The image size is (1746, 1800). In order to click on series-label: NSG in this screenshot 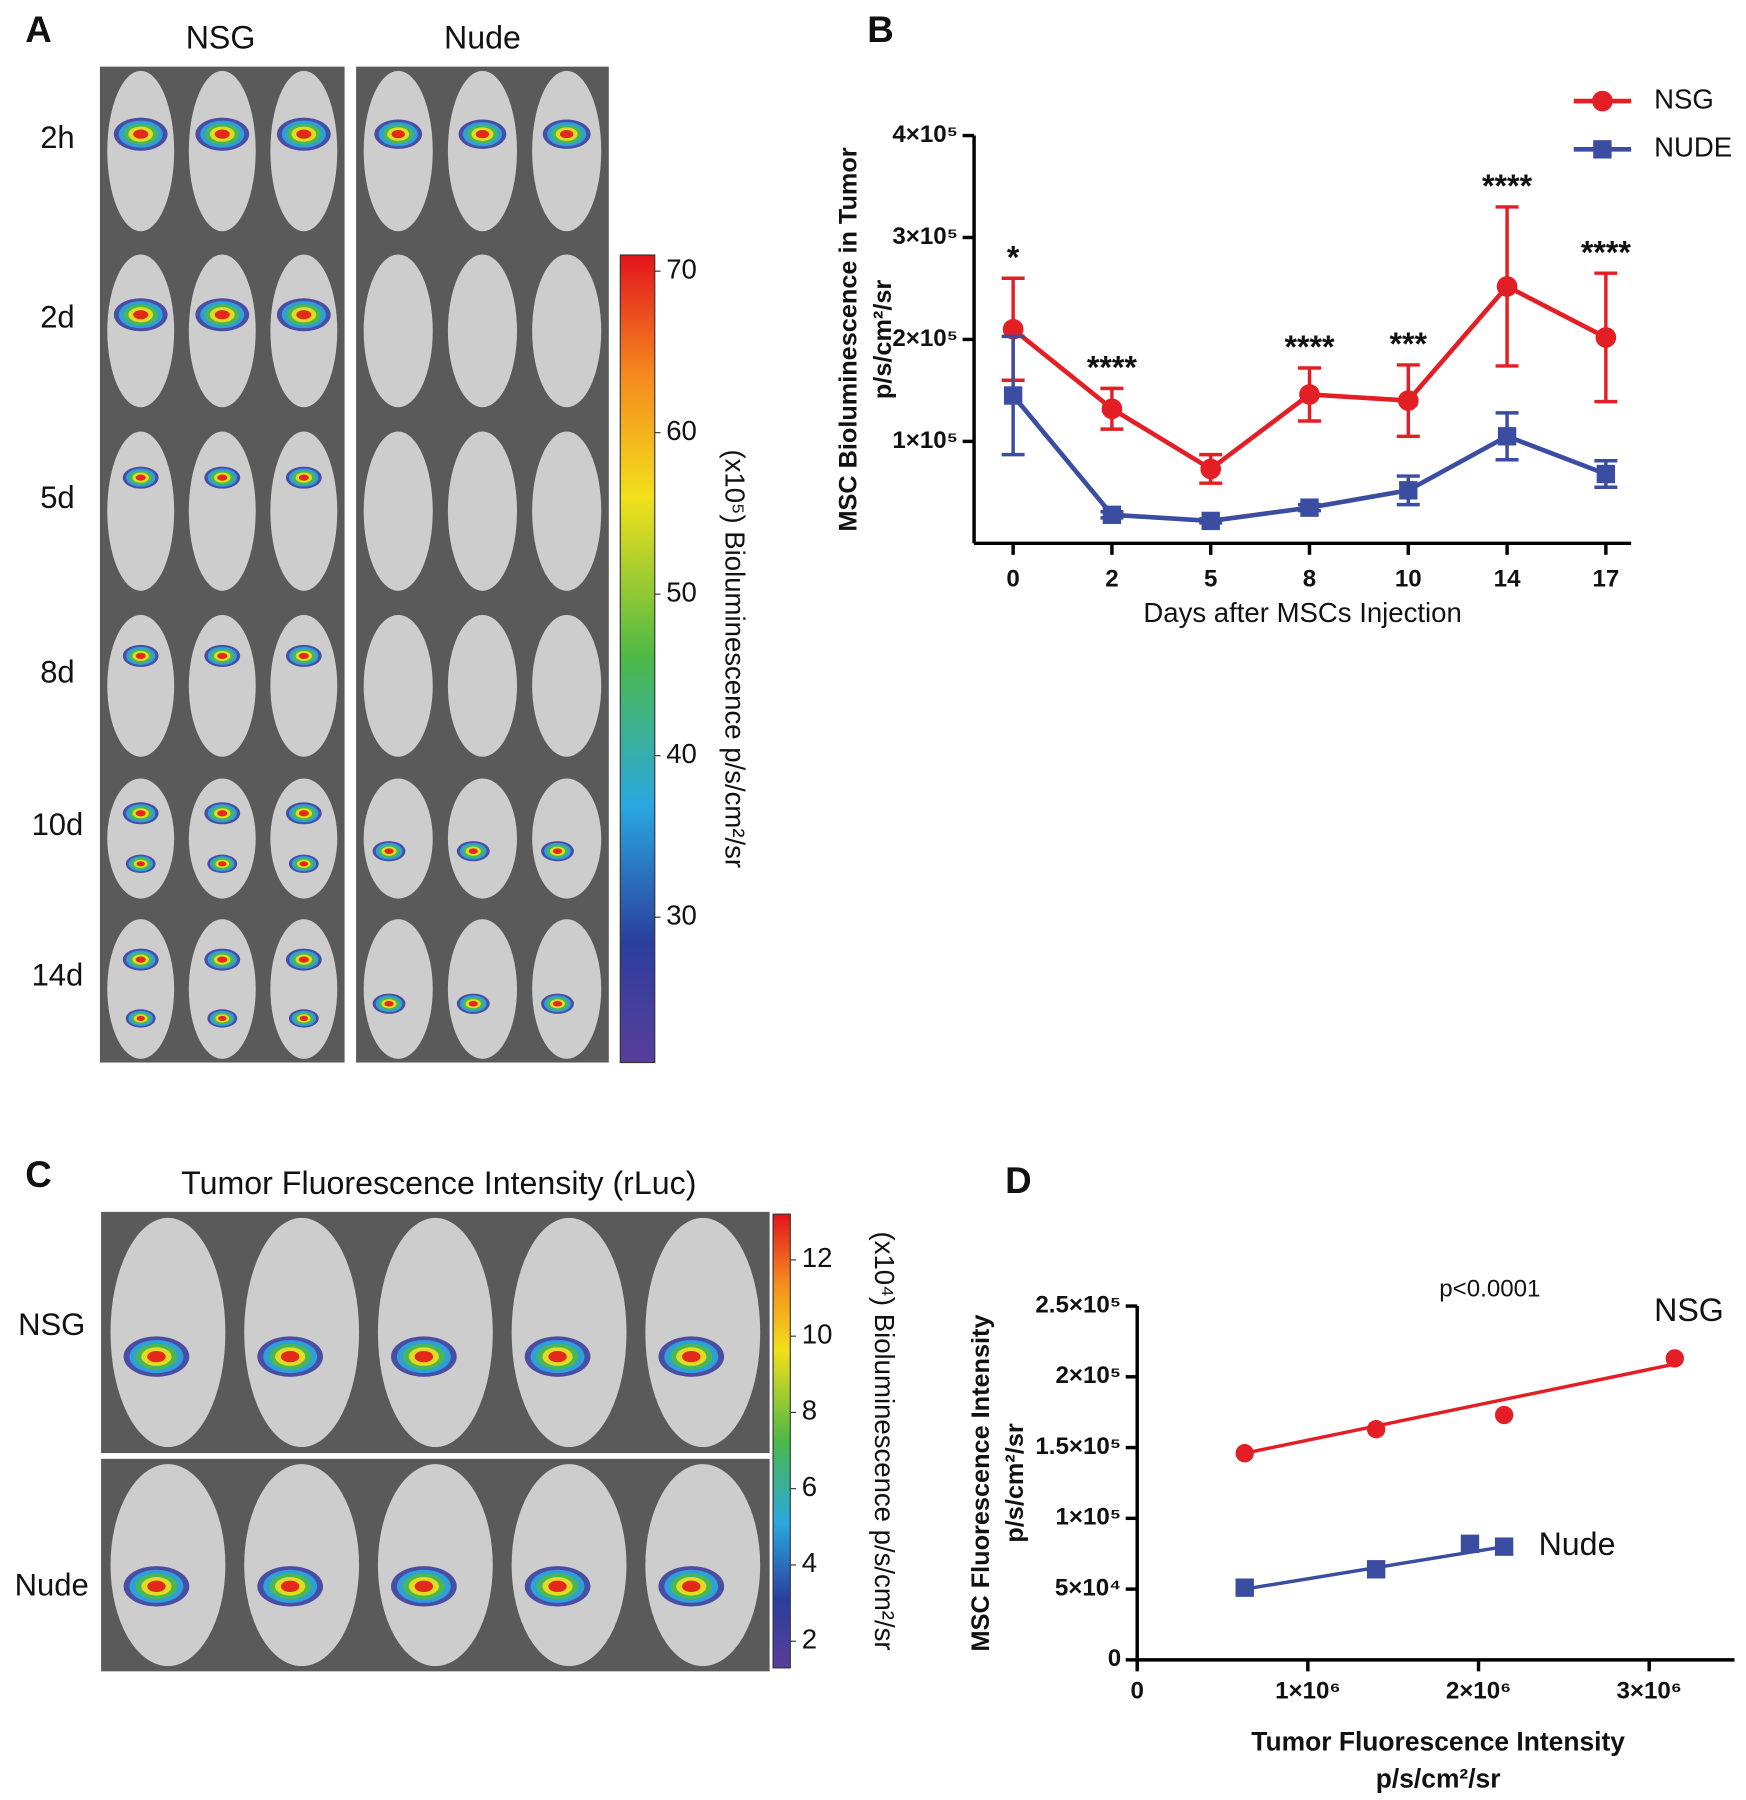, I will do `click(1689, 1310)`.